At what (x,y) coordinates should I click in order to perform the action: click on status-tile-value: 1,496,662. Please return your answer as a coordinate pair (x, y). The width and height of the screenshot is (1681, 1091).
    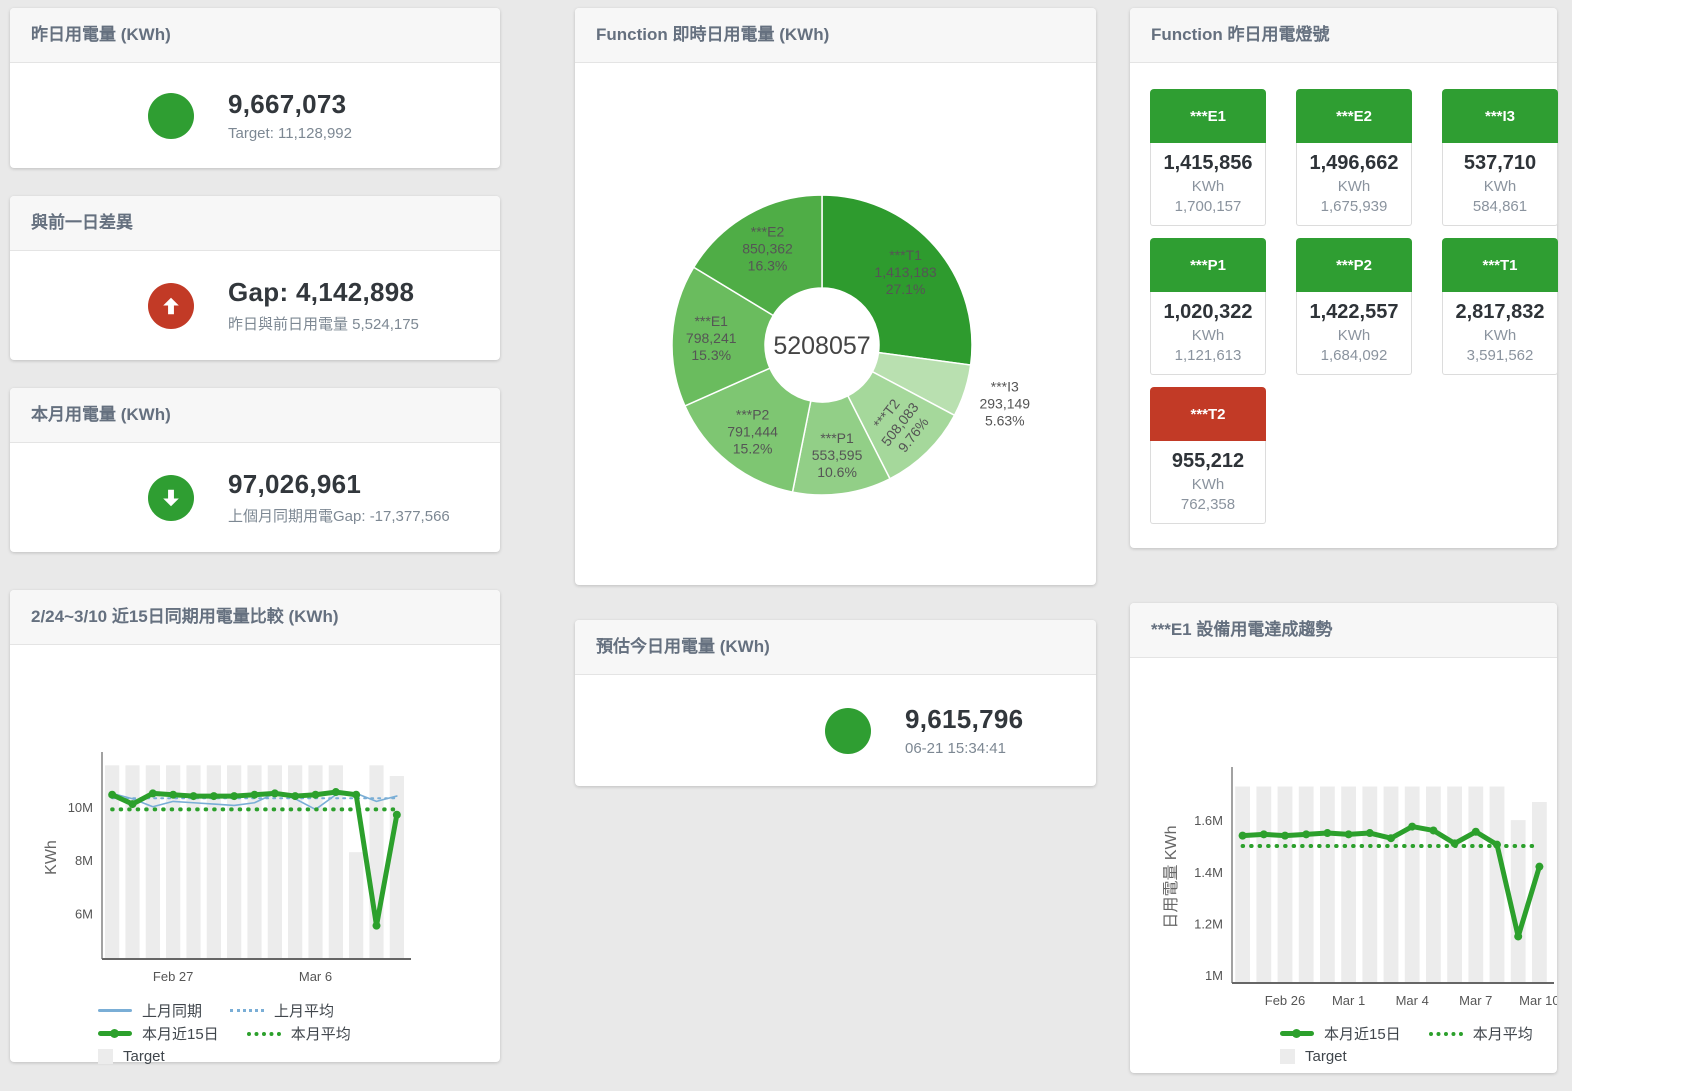
    Looking at the image, I should click on (1354, 163).